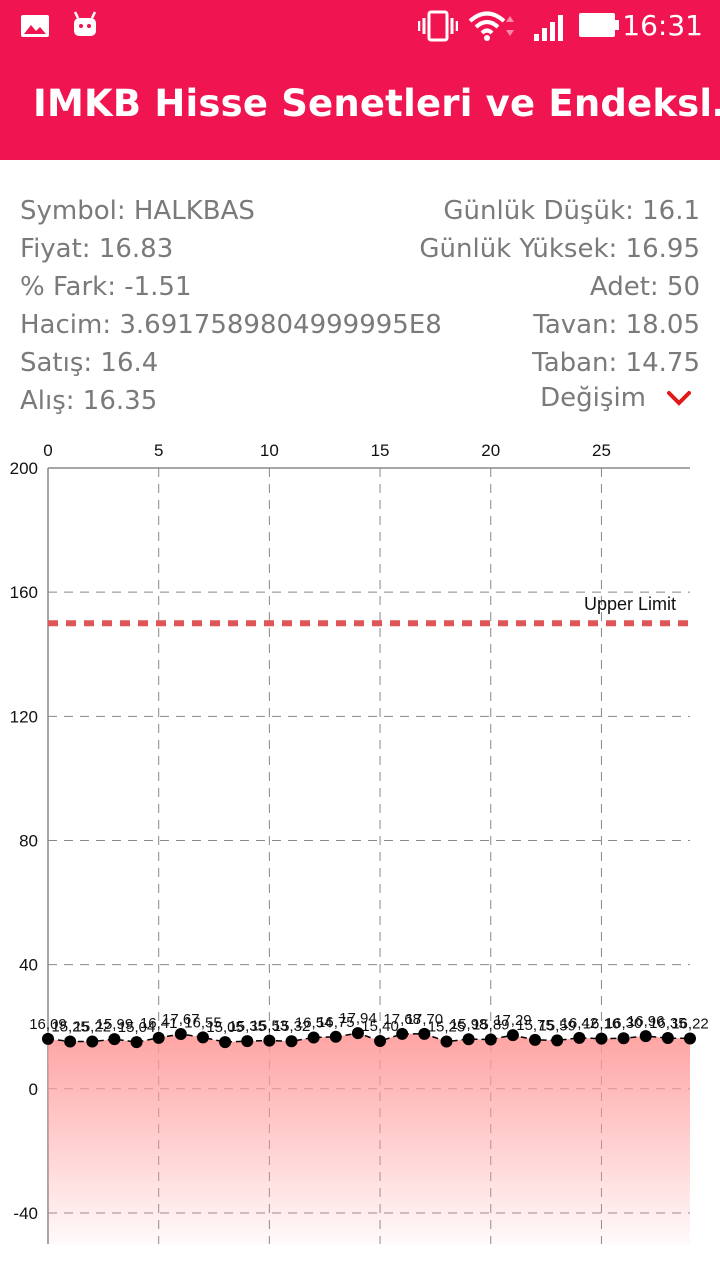  I want to click on data-point-label: 16,96, so click(646, 1021).